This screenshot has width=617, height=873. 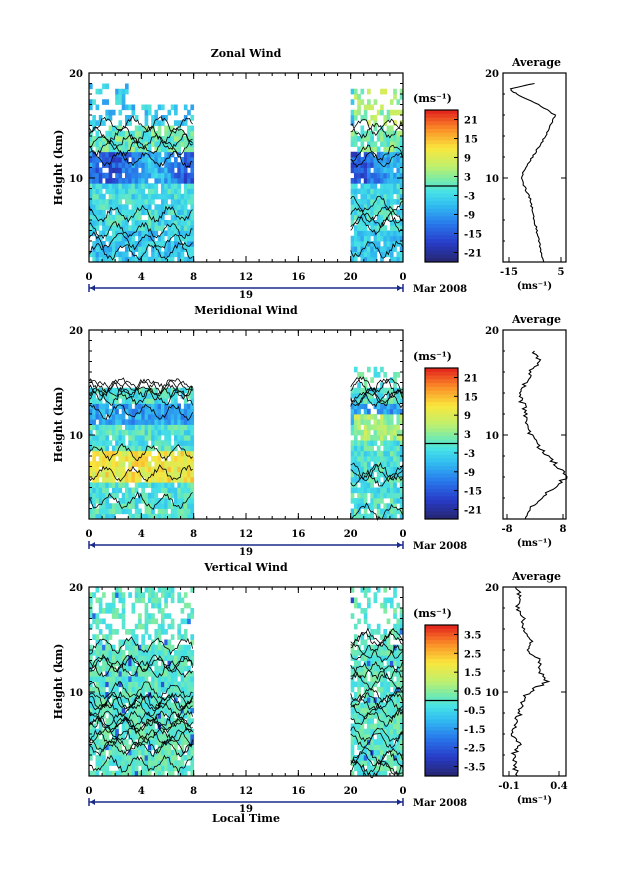 I want to click on x-tick-label: 16, so click(x=298, y=277).